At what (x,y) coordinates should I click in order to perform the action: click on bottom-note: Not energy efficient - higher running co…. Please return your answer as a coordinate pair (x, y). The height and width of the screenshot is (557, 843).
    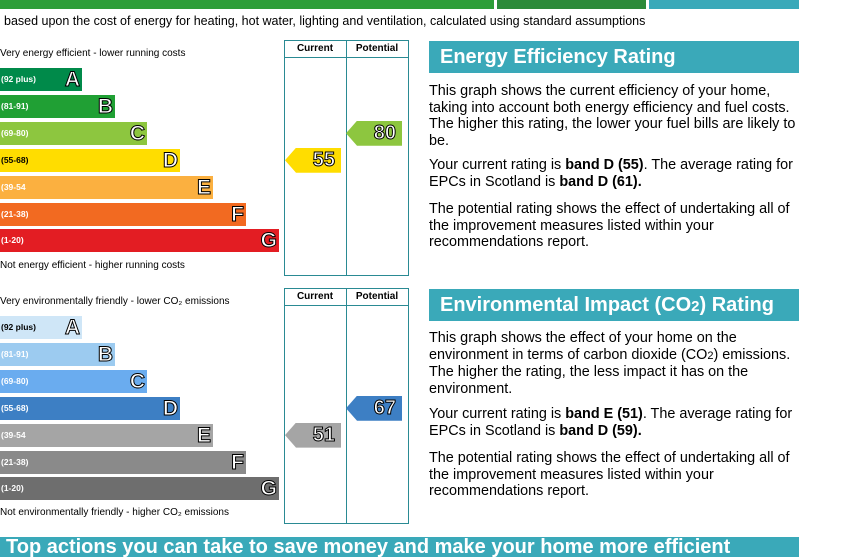
    Looking at the image, I should click on (92, 265).